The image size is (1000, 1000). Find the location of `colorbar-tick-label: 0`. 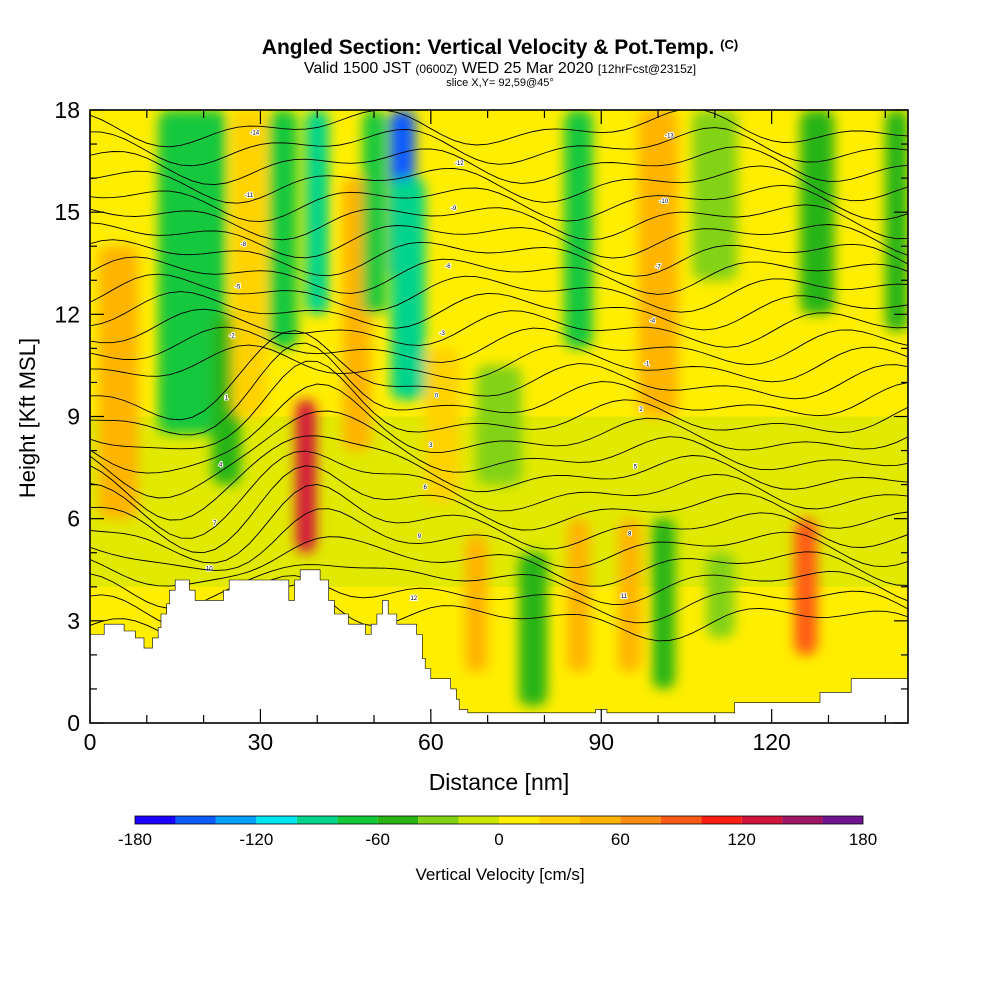

colorbar-tick-label: 0 is located at coordinates (498, 839).